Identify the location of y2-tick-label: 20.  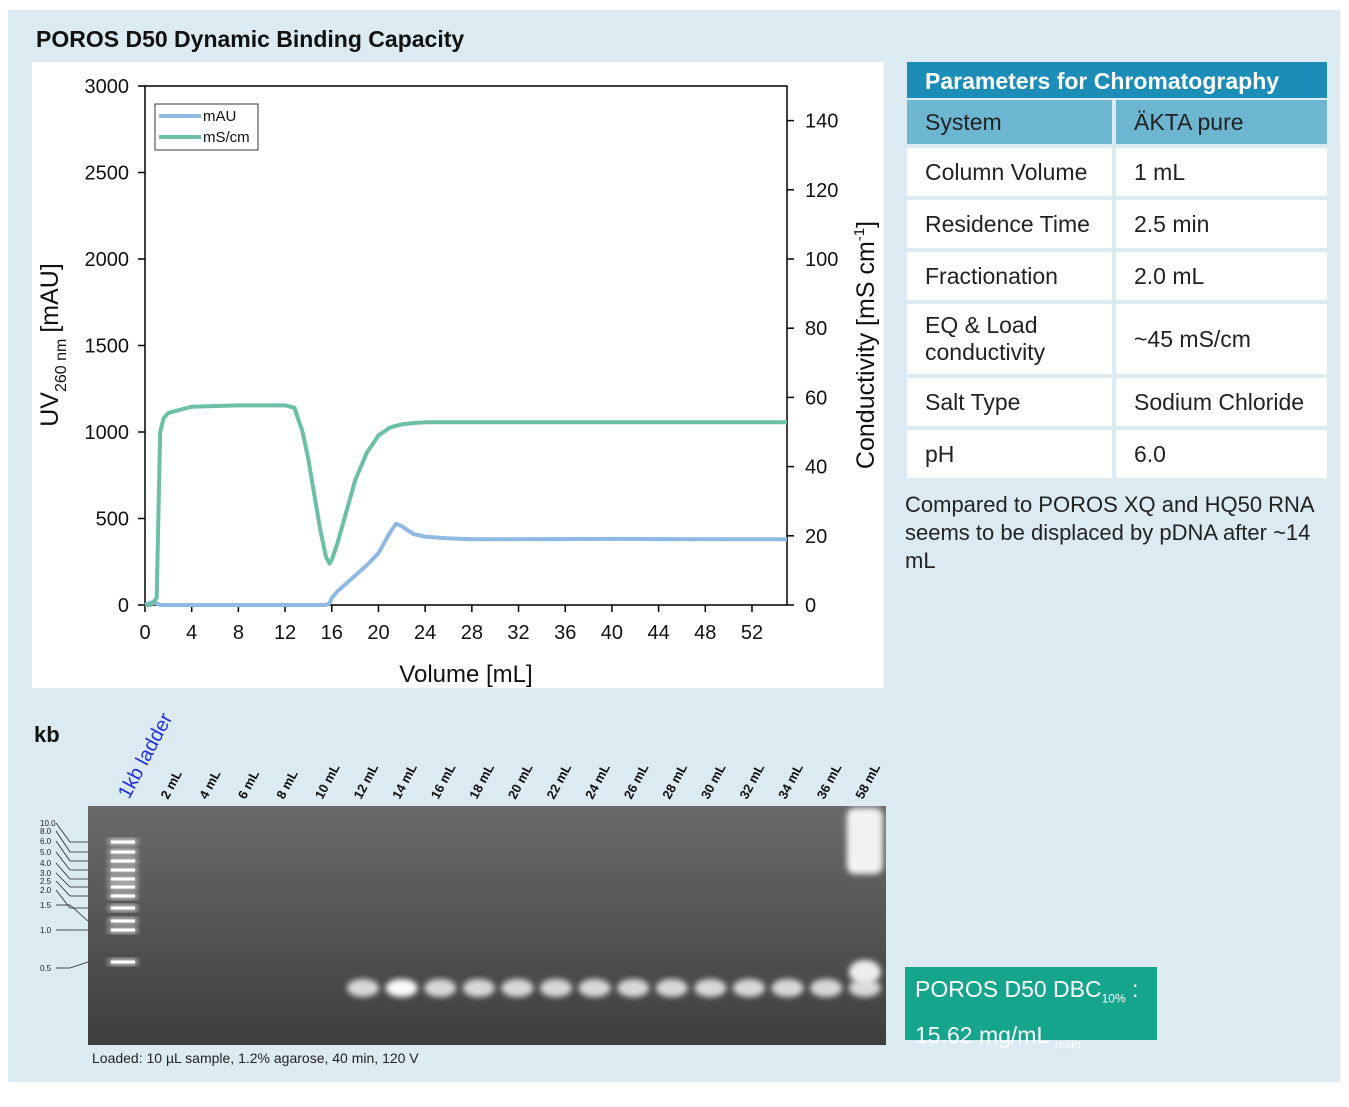
(816, 537).